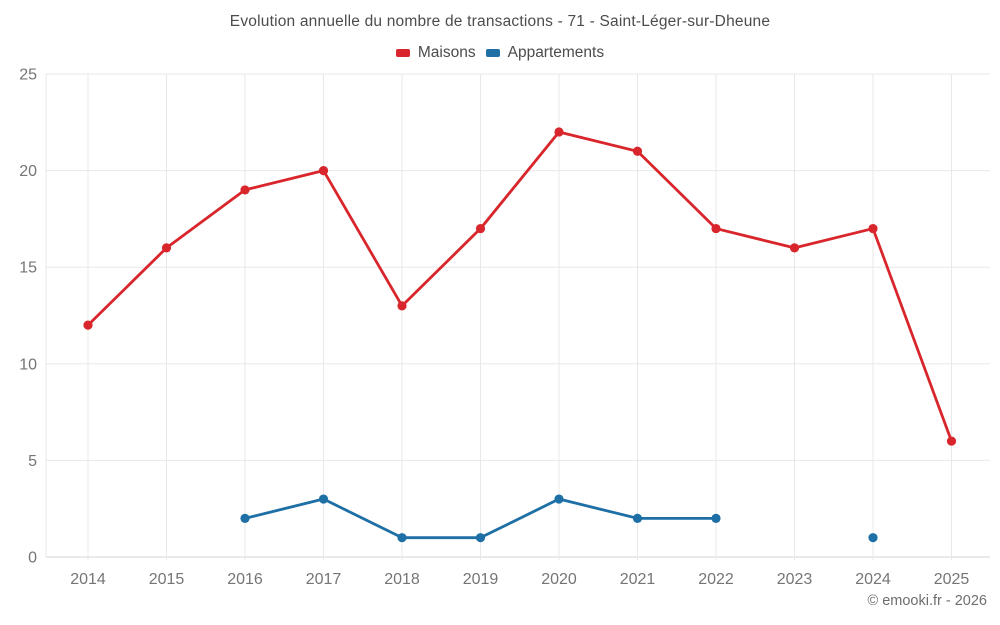 Image resolution: width=1000 pixels, height=625 pixels. I want to click on y-axis-tick-label: 20, so click(28, 171).